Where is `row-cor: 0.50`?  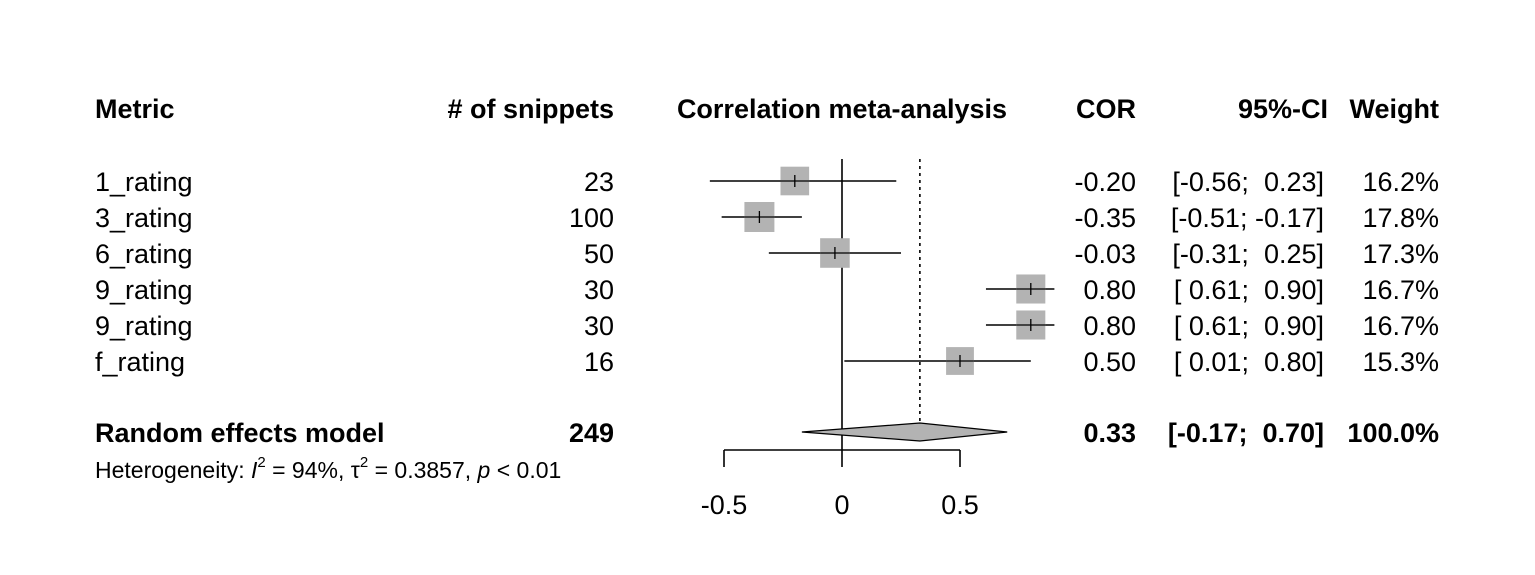 row-cor: 0.50 is located at coordinates (1109, 362).